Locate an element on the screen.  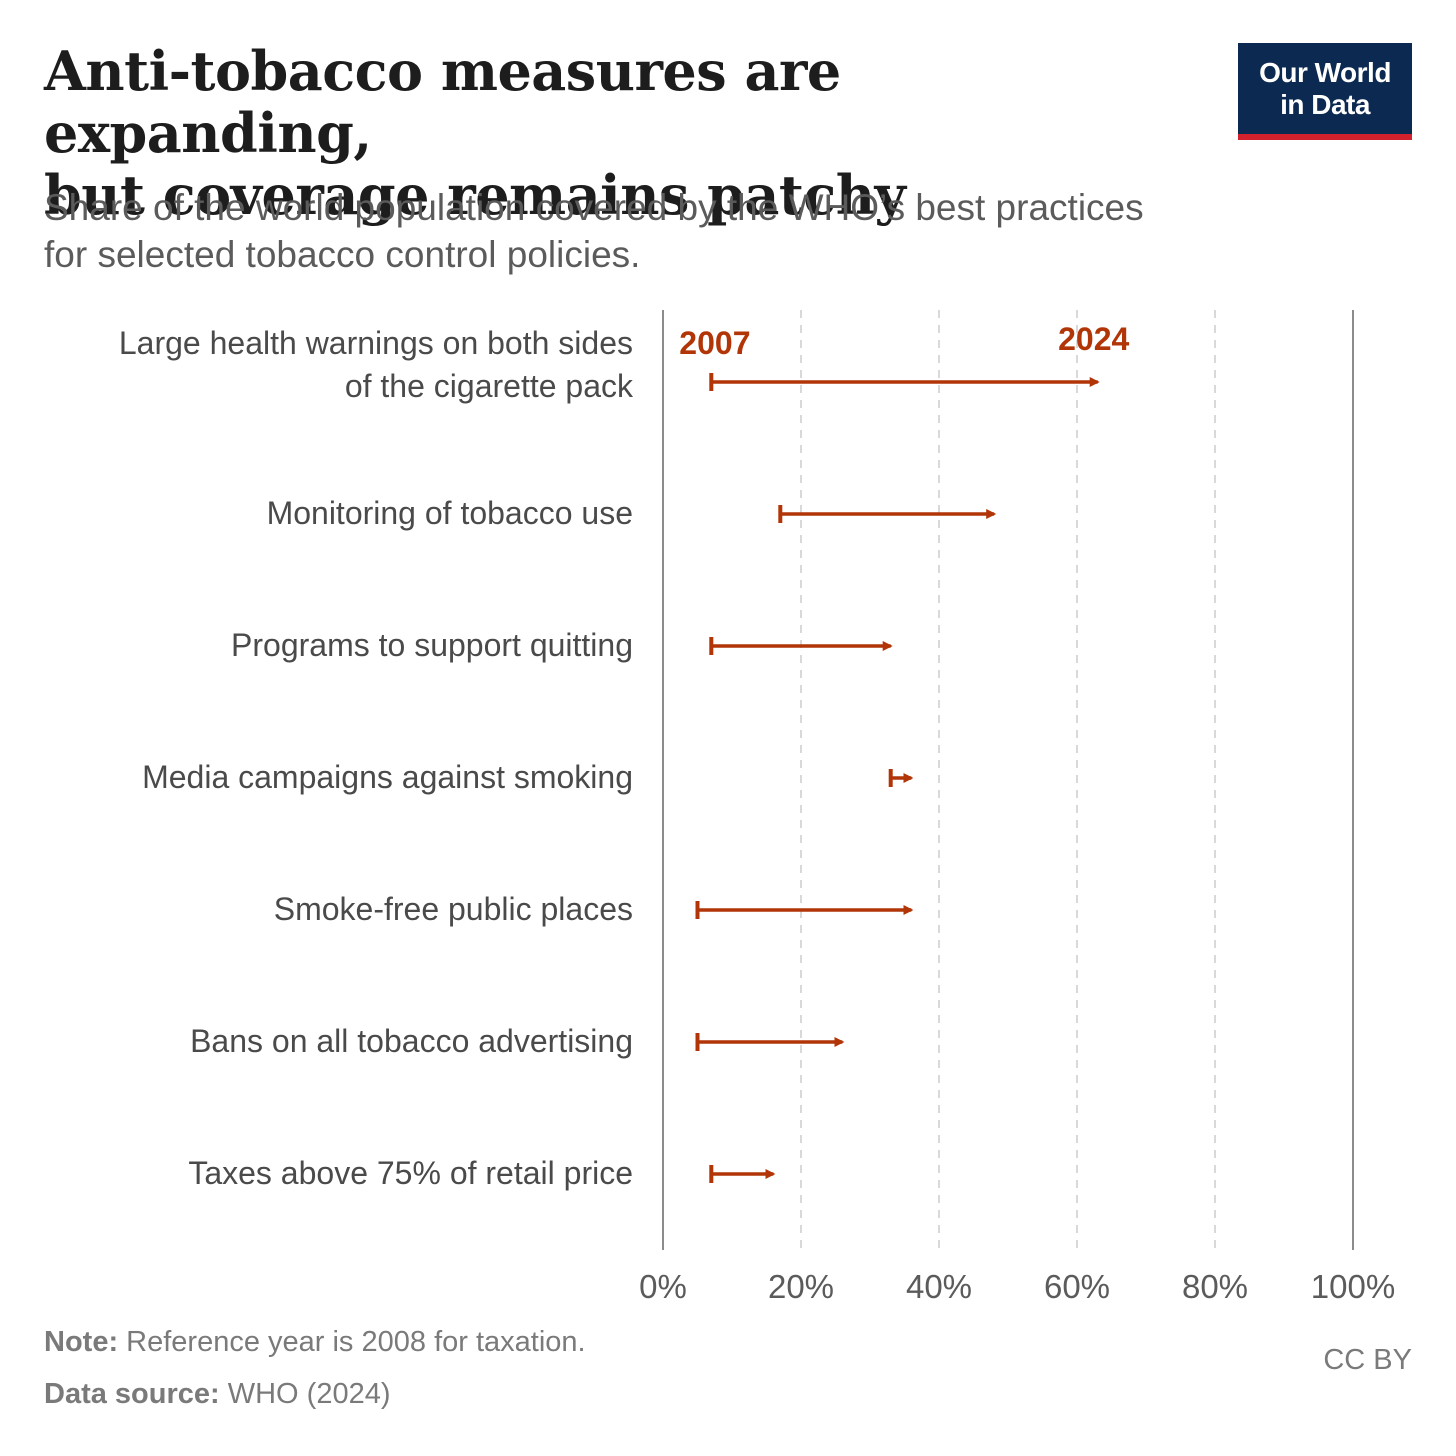
chart-subtitle-line-2: for selected tobacco control policies. is located at coordinates (342, 254).